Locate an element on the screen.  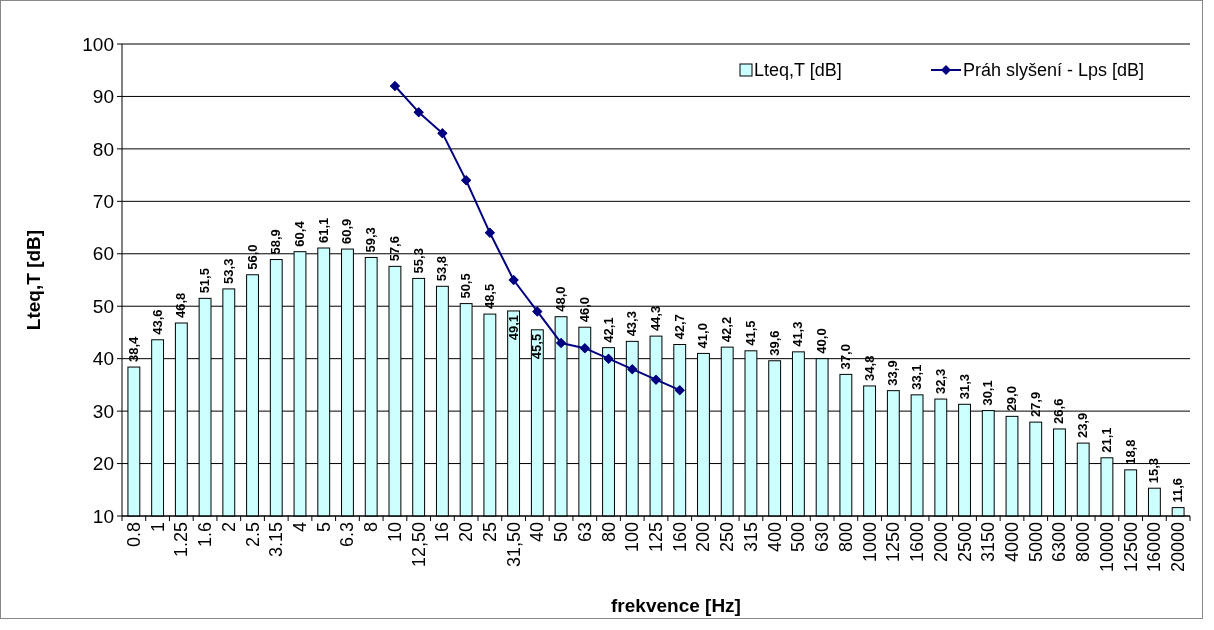
data-label: 57,6 is located at coordinates (394, 249).